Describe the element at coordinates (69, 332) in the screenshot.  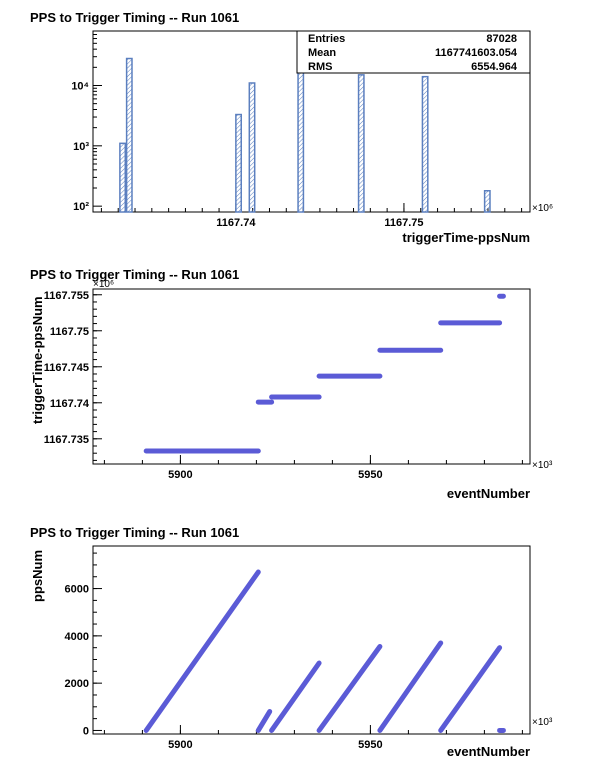
I see `y-tick-label: 1167.75` at that location.